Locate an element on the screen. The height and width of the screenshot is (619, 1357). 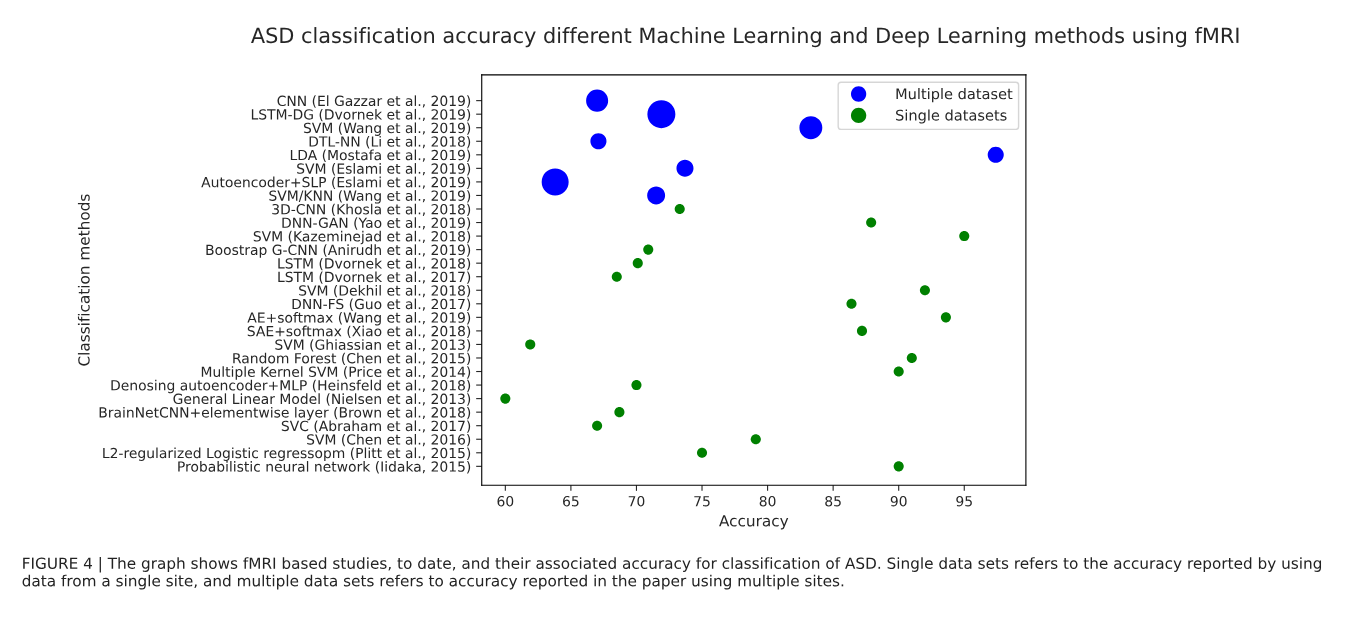
y-tick-label: Denosing autoencoder+MLP (Heinsfeld et al., 2018) is located at coordinates (291, 386).